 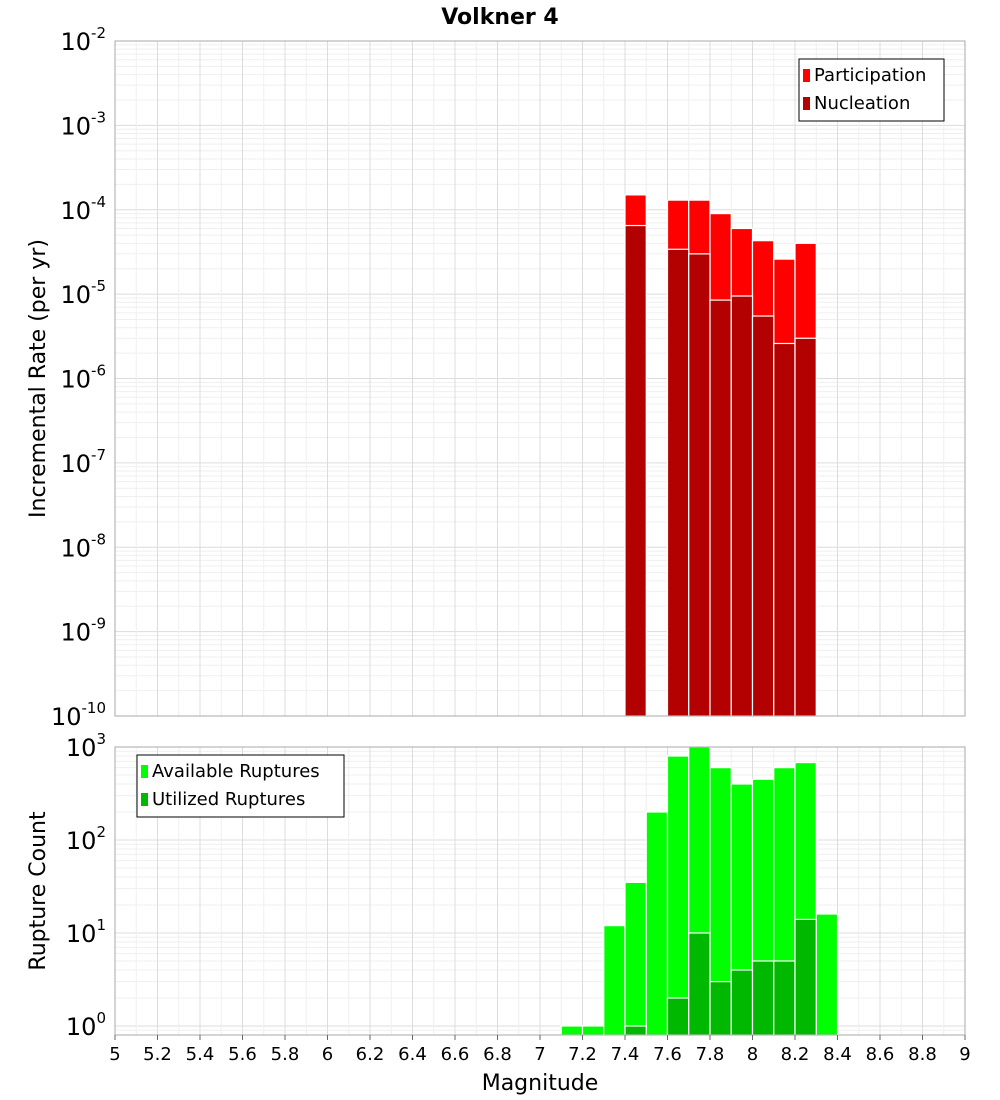 What do you see at coordinates (83, 124) in the screenshot?
I see `top-y-tick-label: 10⁻³` at bounding box center [83, 124].